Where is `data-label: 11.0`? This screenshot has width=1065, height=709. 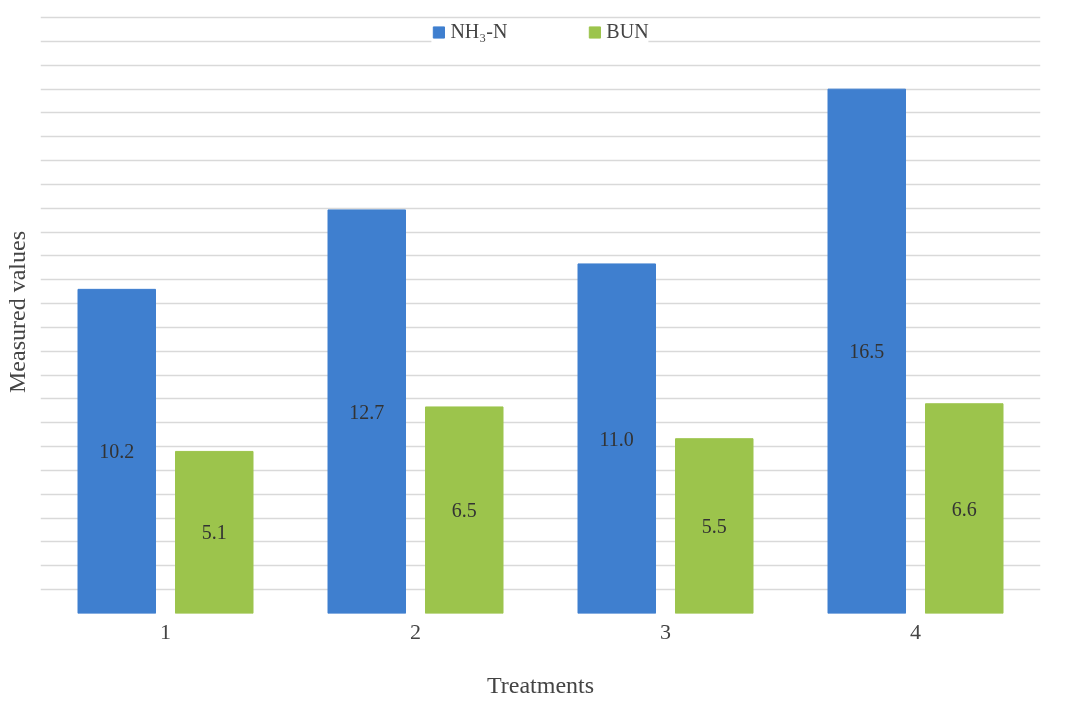
data-label: 11.0 is located at coordinates (616, 438).